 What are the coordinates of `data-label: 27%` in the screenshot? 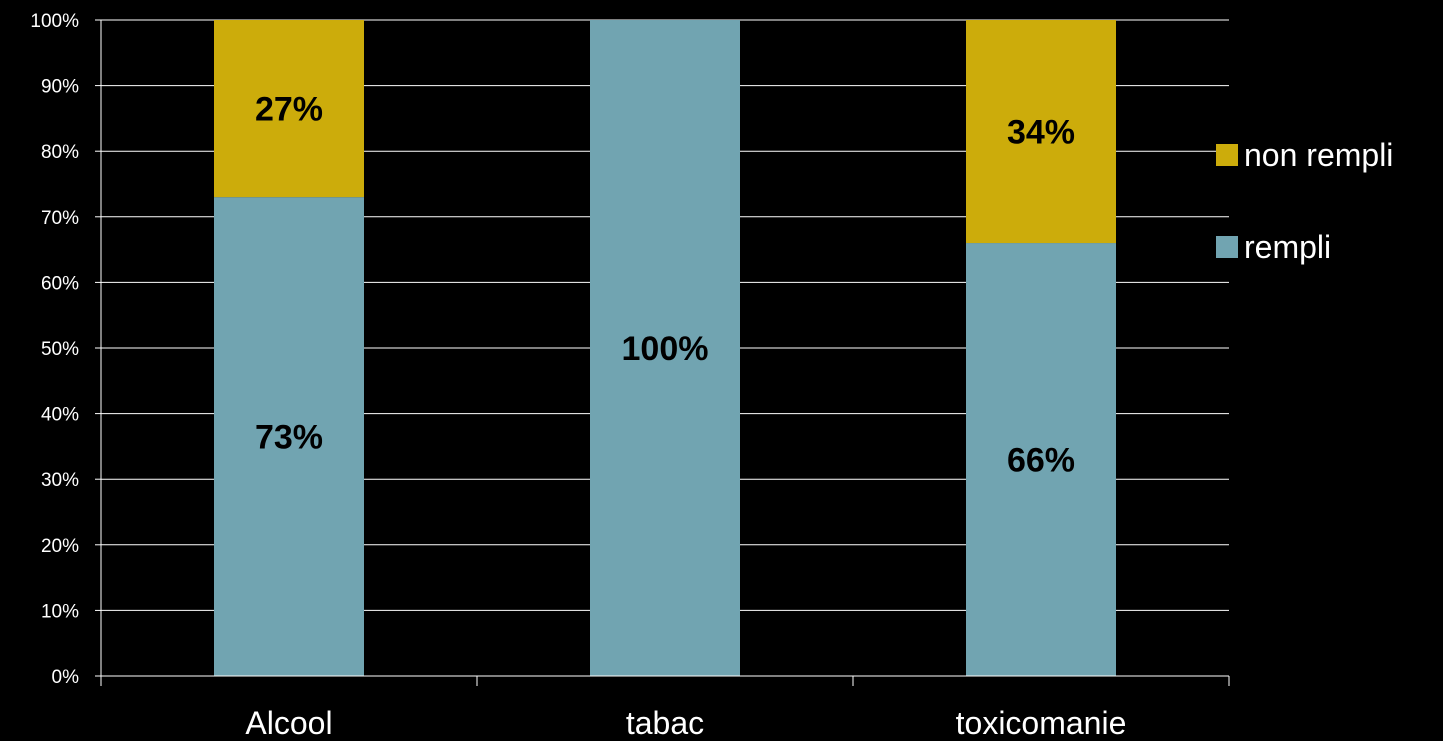 It's located at (289, 110).